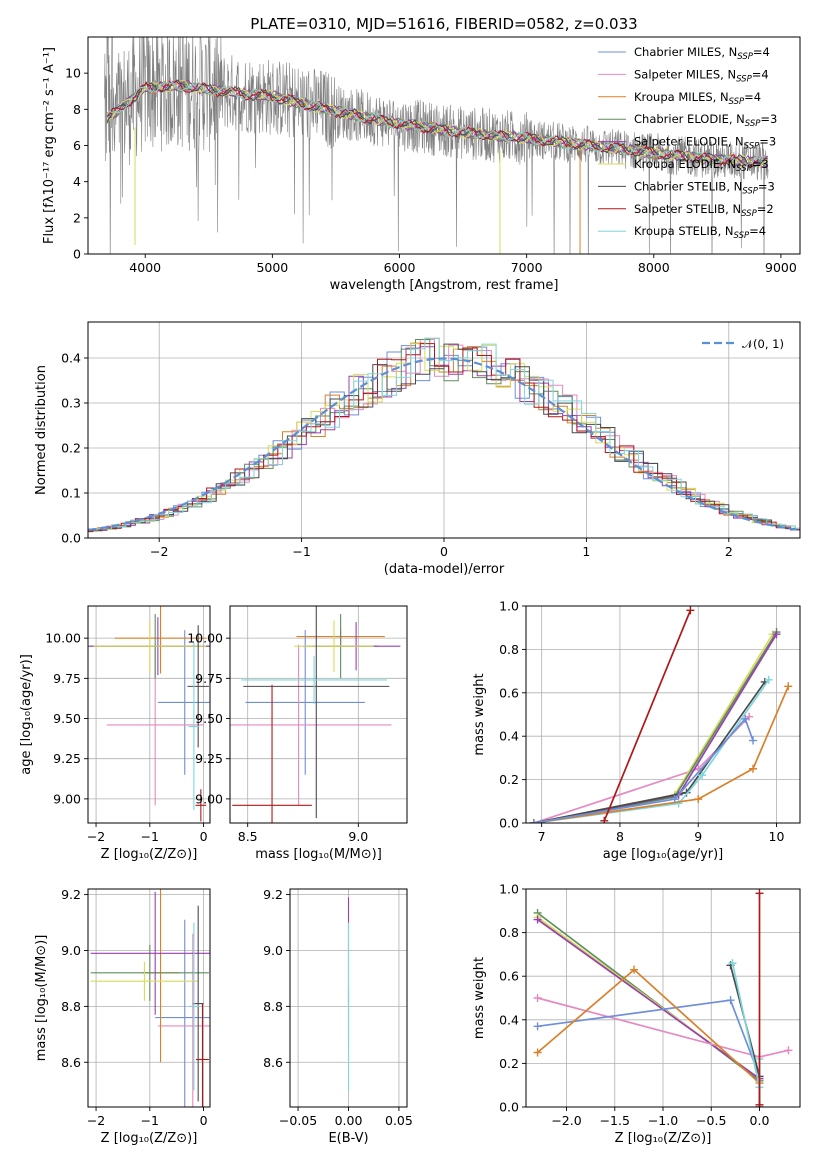 Image resolution: width=819 pixels, height=1170 pixels. What do you see at coordinates (509, 976) in the screenshot?
I see `y-tick-label: 0.6` at bounding box center [509, 976].